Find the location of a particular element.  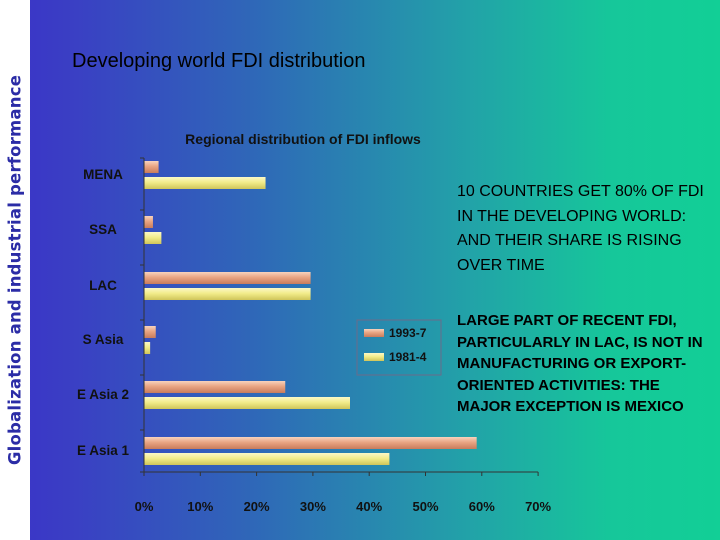

legend-box is located at coordinates (399, 347).